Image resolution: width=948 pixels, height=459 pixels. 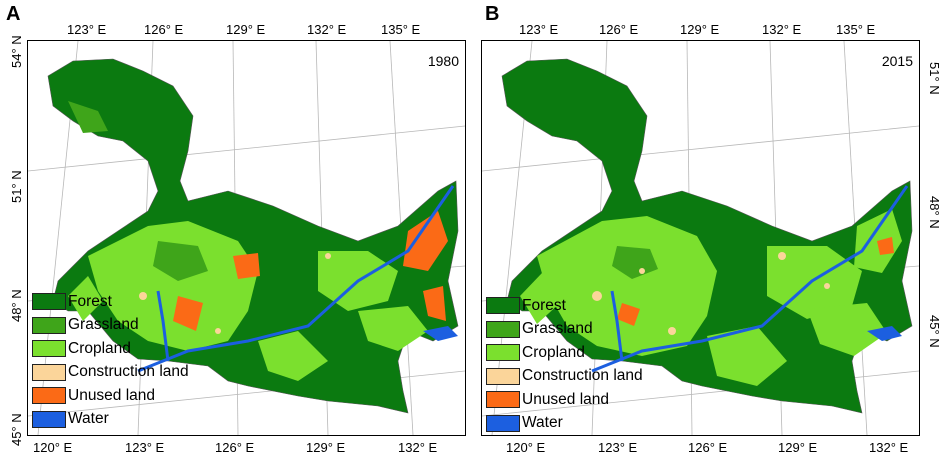 I want to click on panel-letter-b: B, so click(x=492, y=14).